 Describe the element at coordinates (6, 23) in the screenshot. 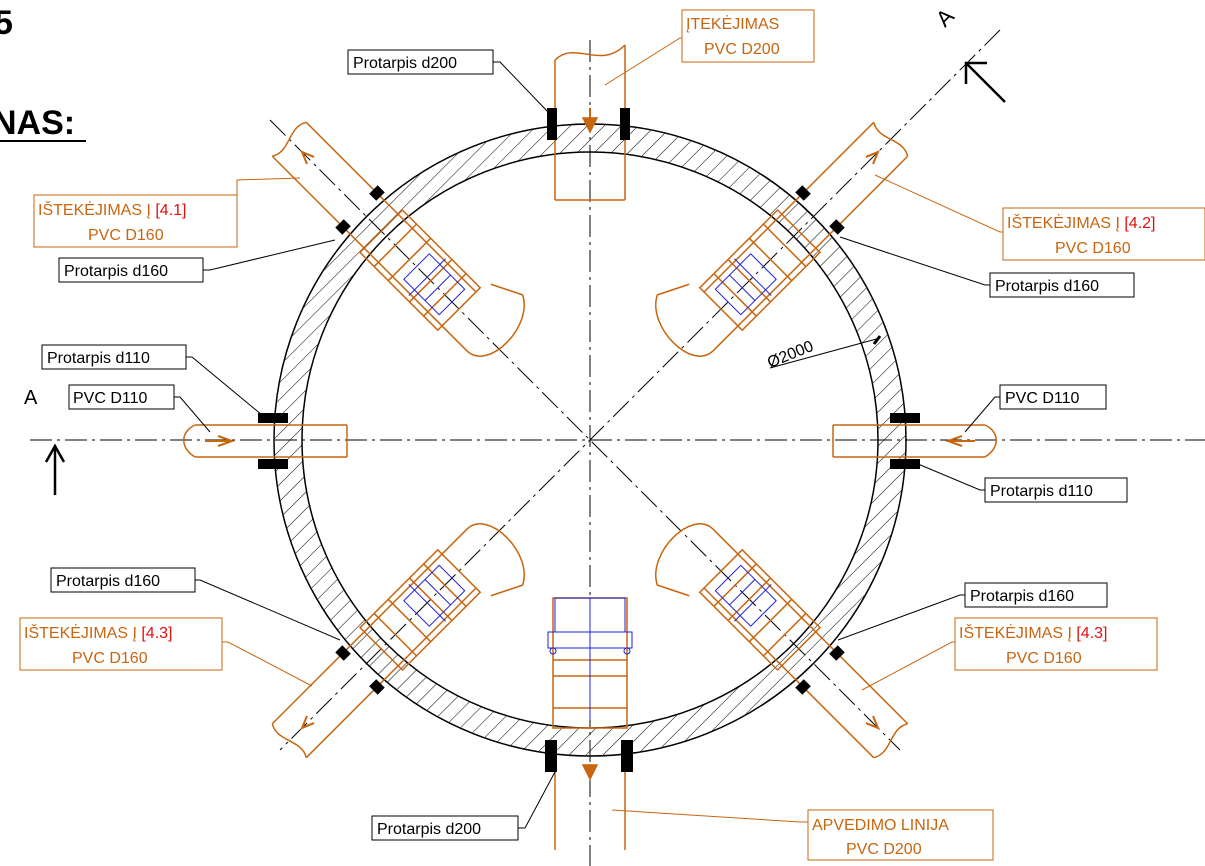

I see `header-number: 5` at that location.